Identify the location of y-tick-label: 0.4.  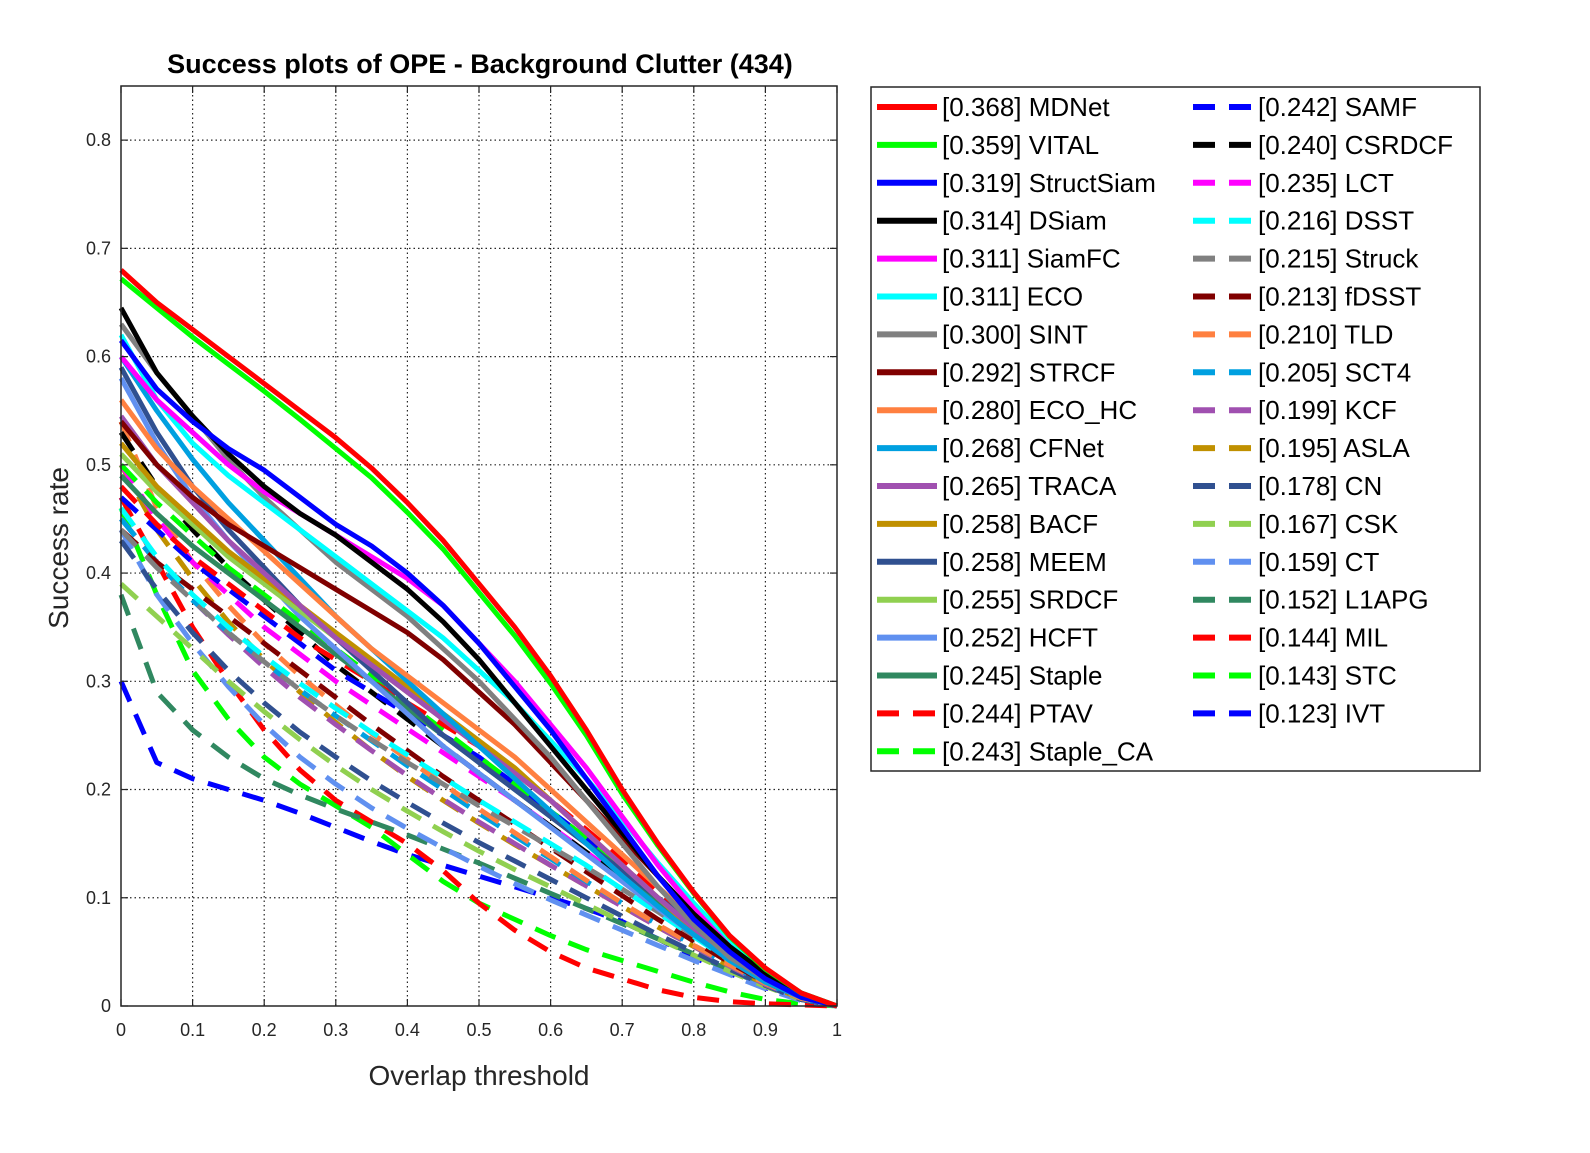
(98, 573).